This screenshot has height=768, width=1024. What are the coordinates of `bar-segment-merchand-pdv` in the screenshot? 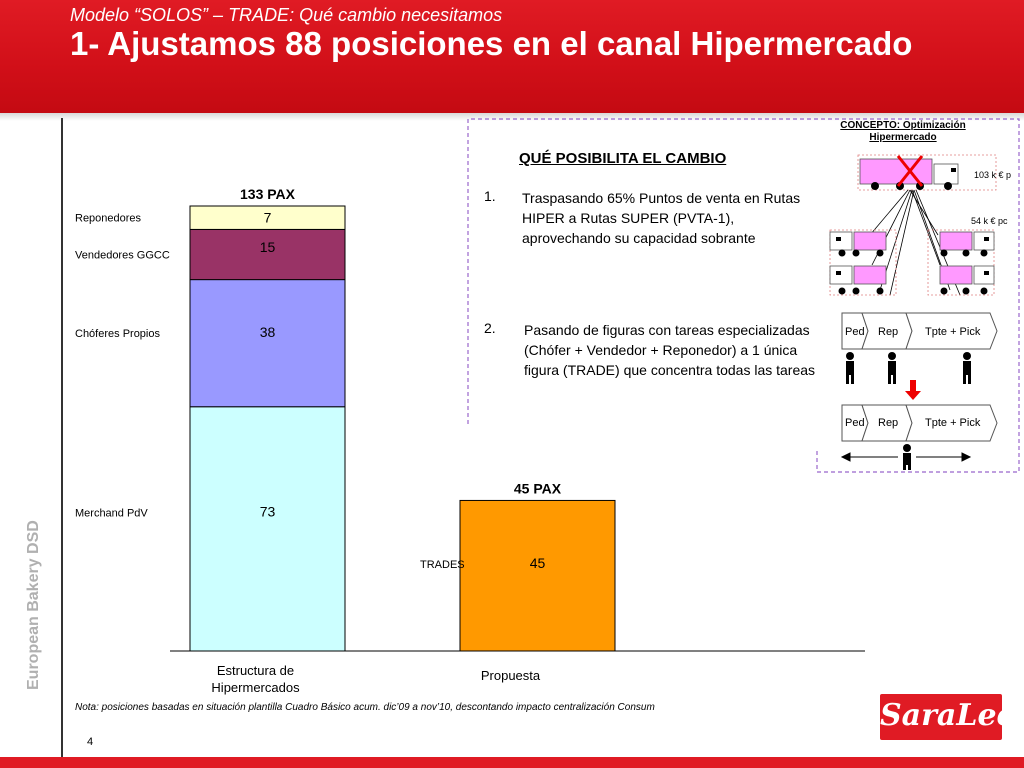 It's located at (267, 529).